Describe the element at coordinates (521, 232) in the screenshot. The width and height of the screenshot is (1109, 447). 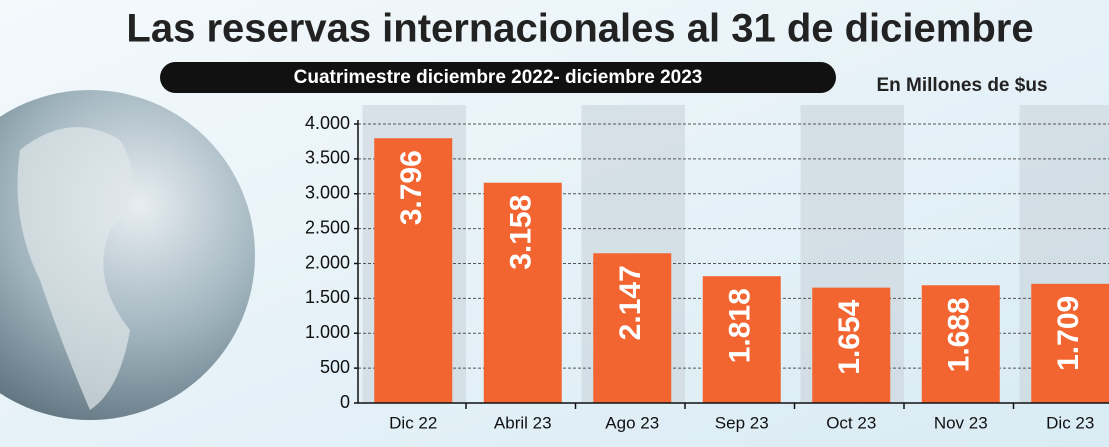
I see `value-label: 3.158` at that location.